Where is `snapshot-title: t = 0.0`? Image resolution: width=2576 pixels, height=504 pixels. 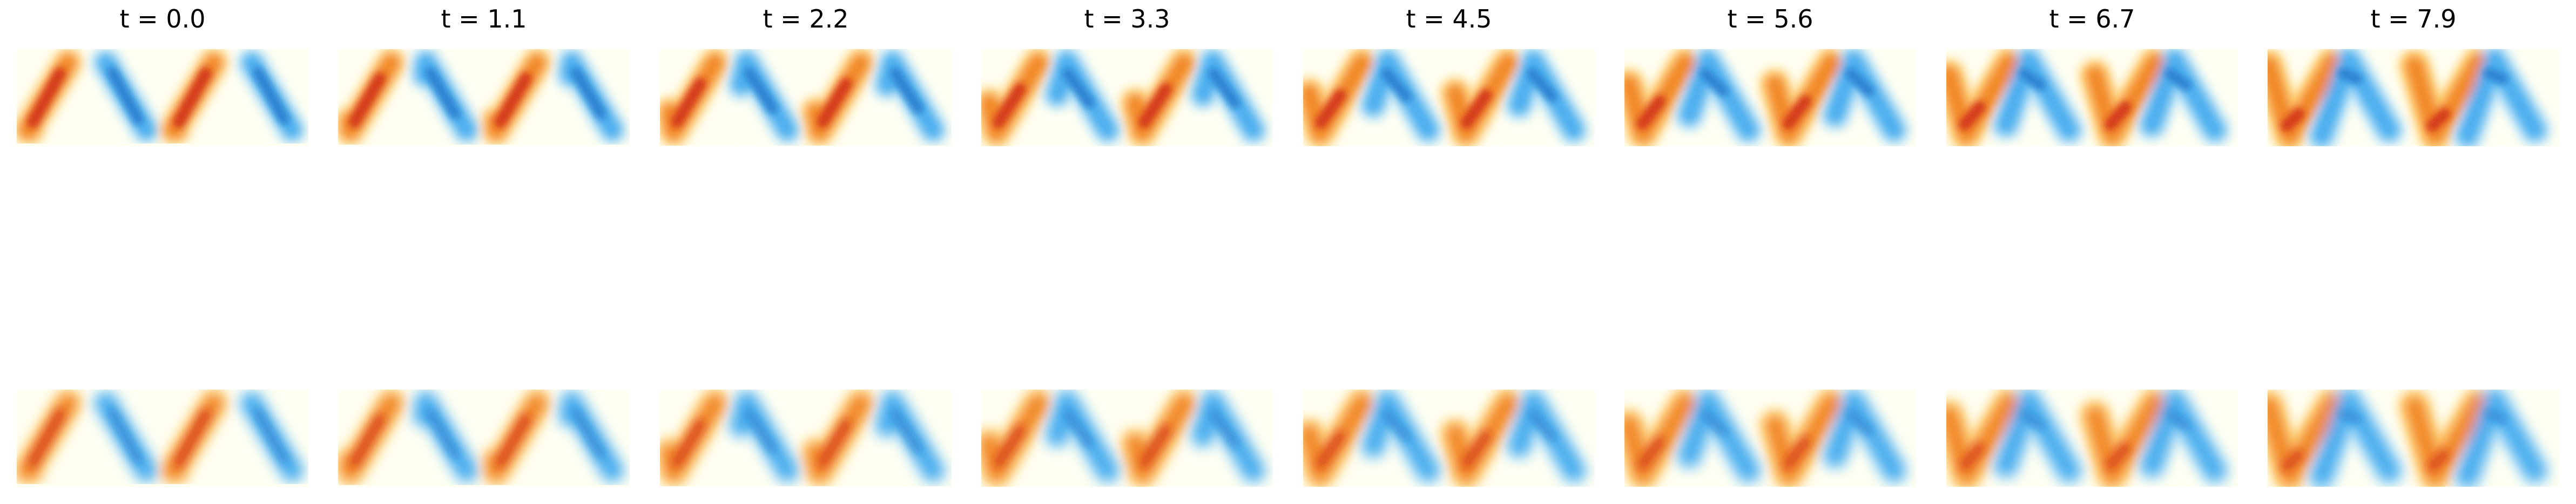
snapshot-title: t = 0.0 is located at coordinates (162, 18).